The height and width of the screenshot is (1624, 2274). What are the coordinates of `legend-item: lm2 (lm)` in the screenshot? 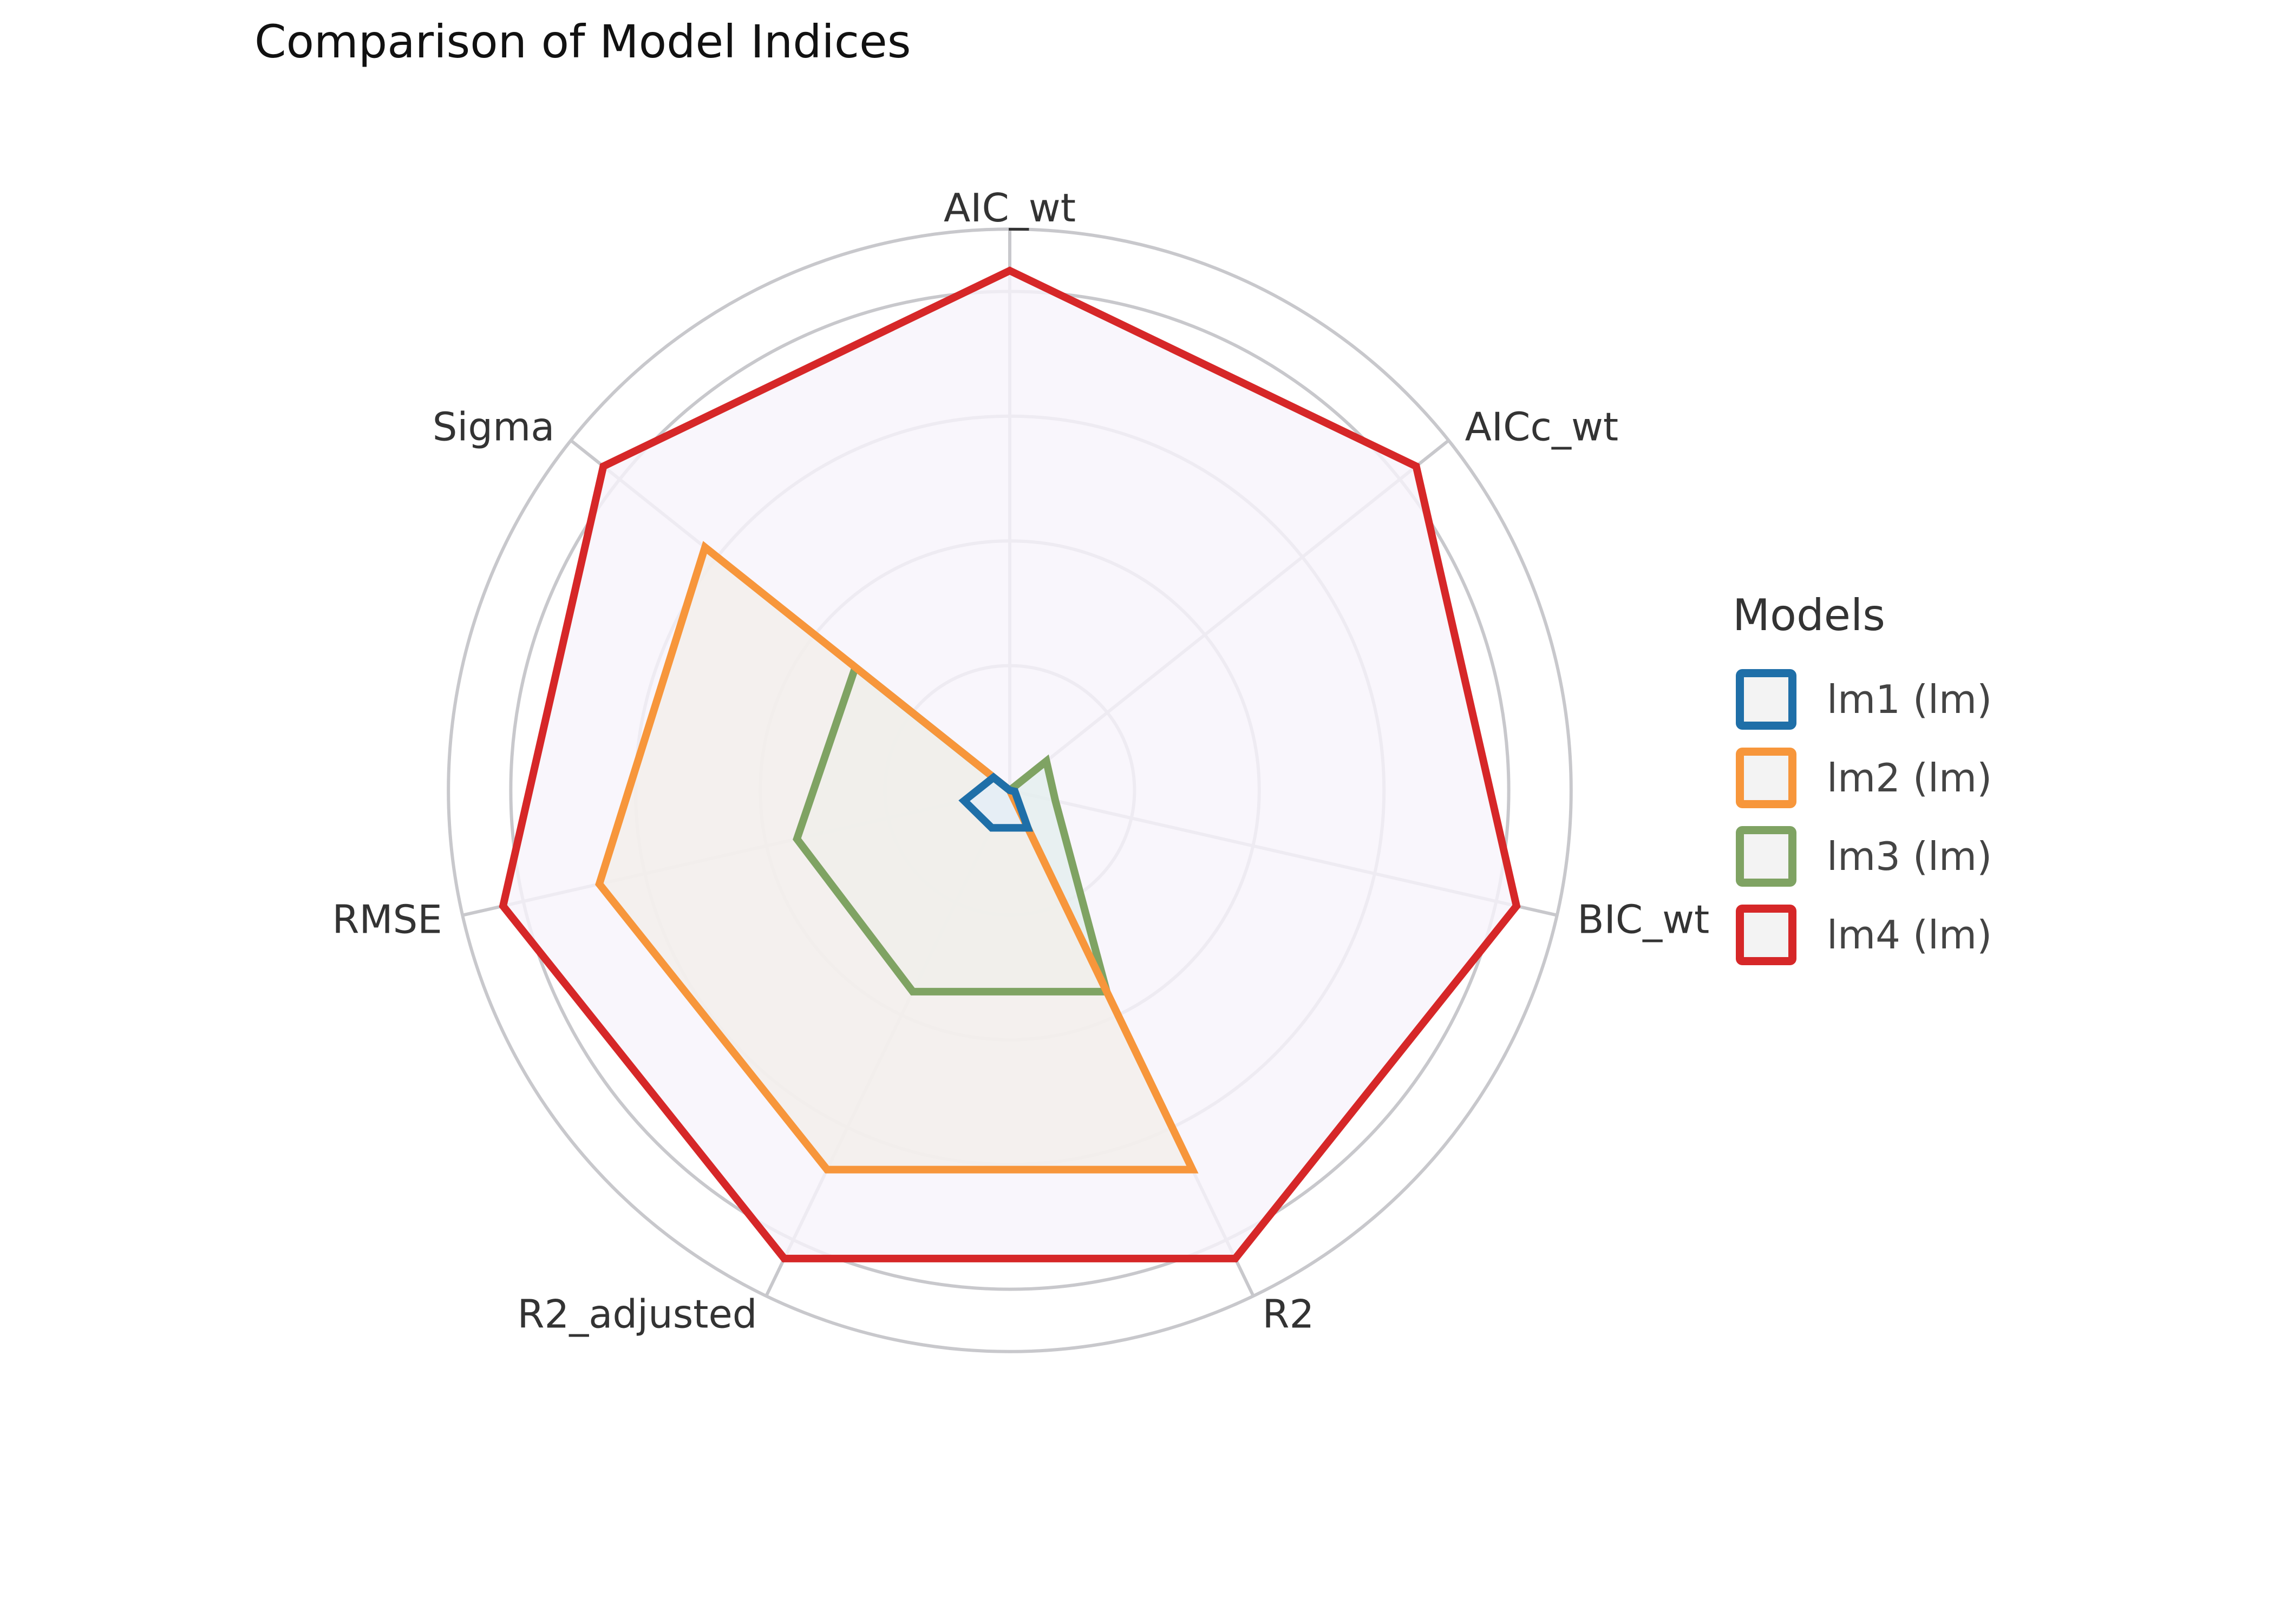 It's located at (1863, 777).